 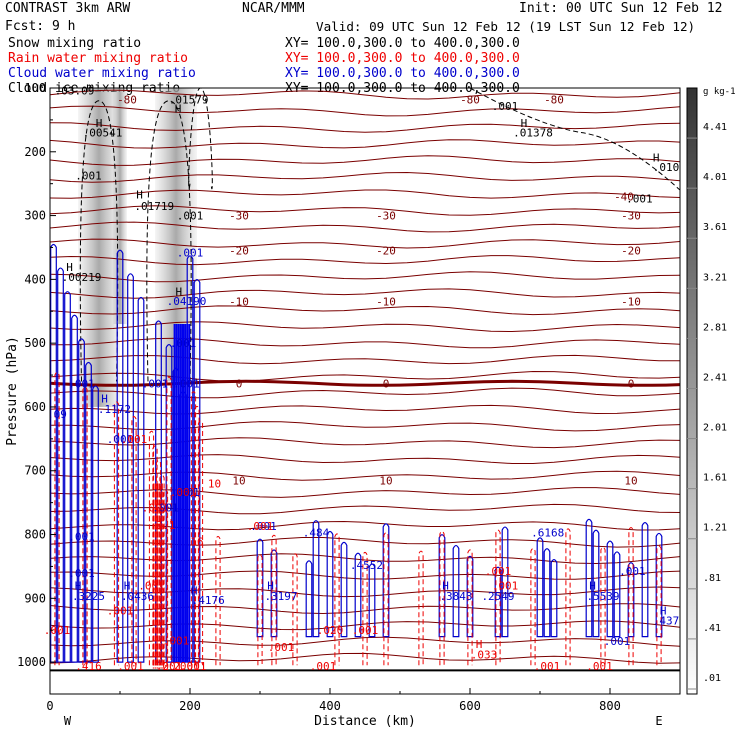 I want to click on contour-label: .01378, so click(x=533, y=133).